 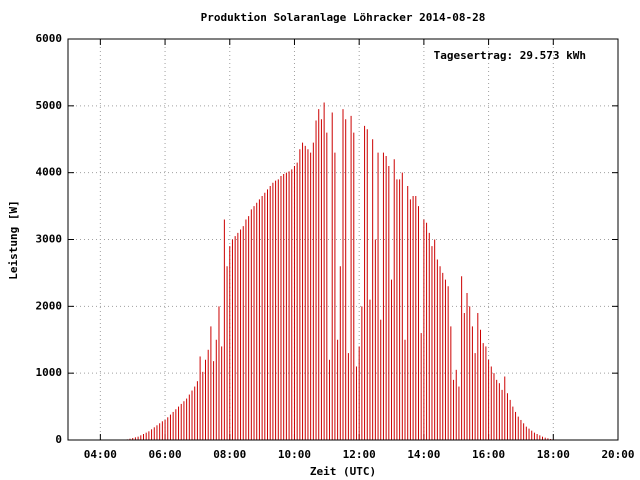 What do you see at coordinates (49, 239) in the screenshot?
I see `y-tick-label: 3000` at bounding box center [49, 239].